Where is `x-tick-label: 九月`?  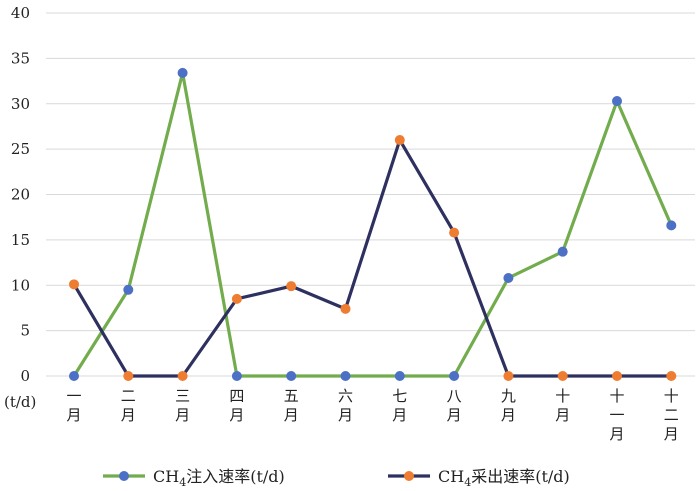 x-tick-label: 九月 is located at coordinates (508, 405).